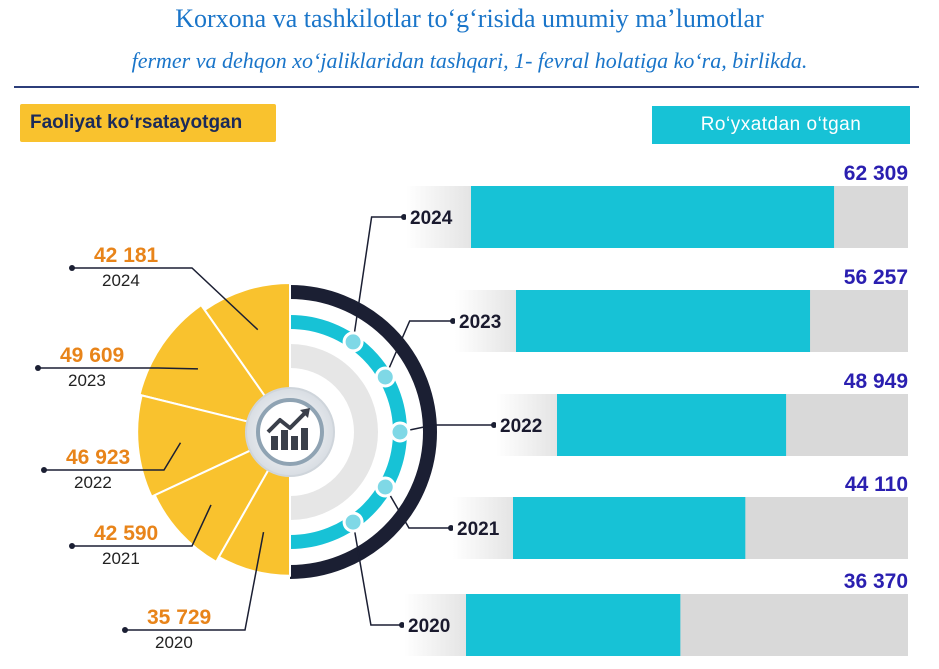 This screenshot has width=939, height=669. Describe the element at coordinates (288, 429) in the screenshot. I see `chart-growth-icon` at that location.